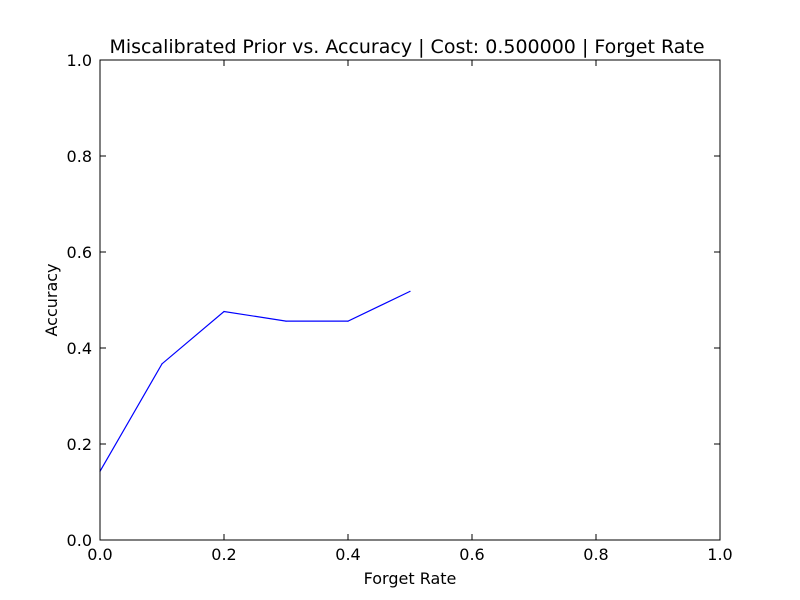 Image resolution: width=800 pixels, height=600 pixels. What do you see at coordinates (595, 554) in the screenshot?
I see `x-tick-label: 0.8` at bounding box center [595, 554].